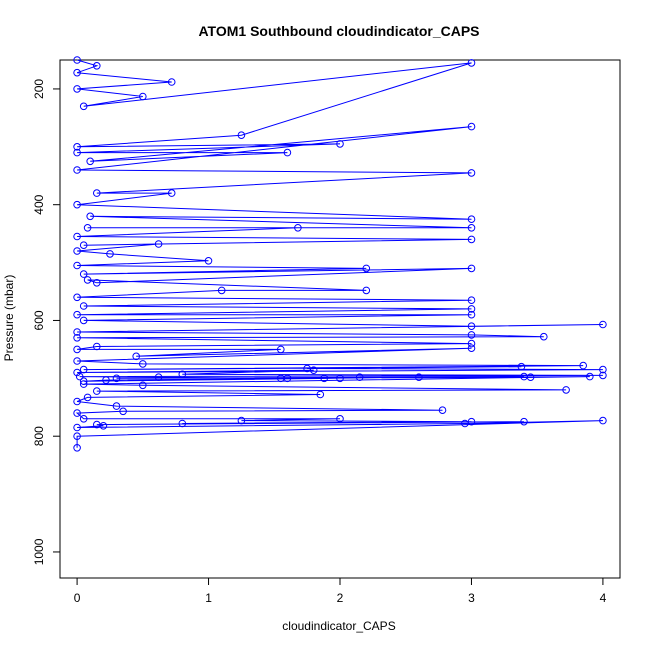 The width and height of the screenshot is (650, 650). Describe the element at coordinates (340, 598) in the screenshot. I see `x-tick-label: 2` at that location.